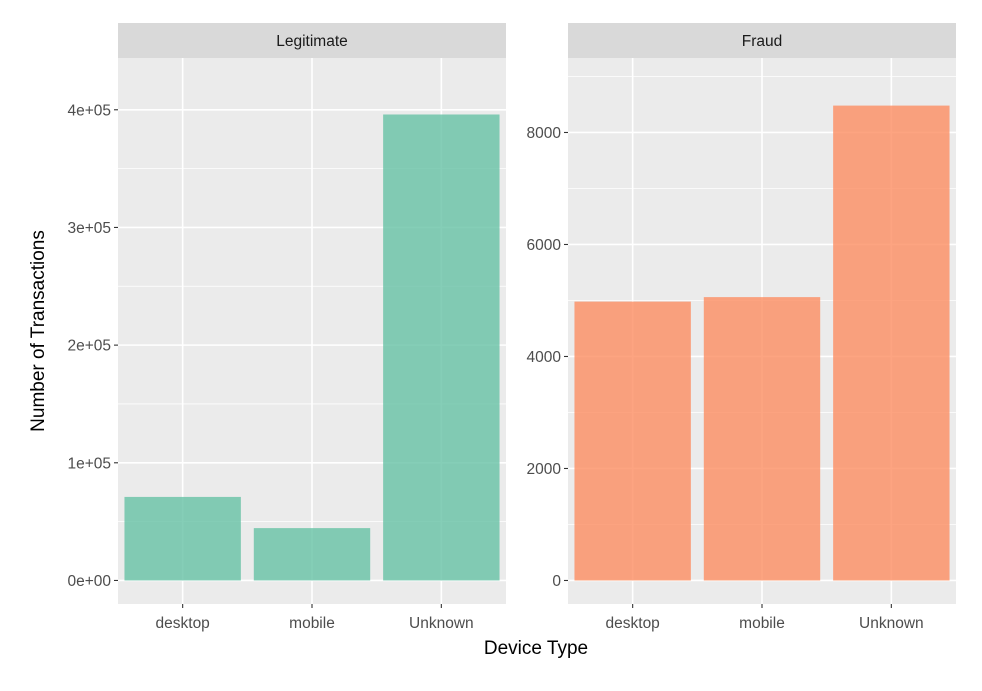 This screenshot has height=691, width=982. I want to click on y-tick-label: 2e+05, so click(89, 346).